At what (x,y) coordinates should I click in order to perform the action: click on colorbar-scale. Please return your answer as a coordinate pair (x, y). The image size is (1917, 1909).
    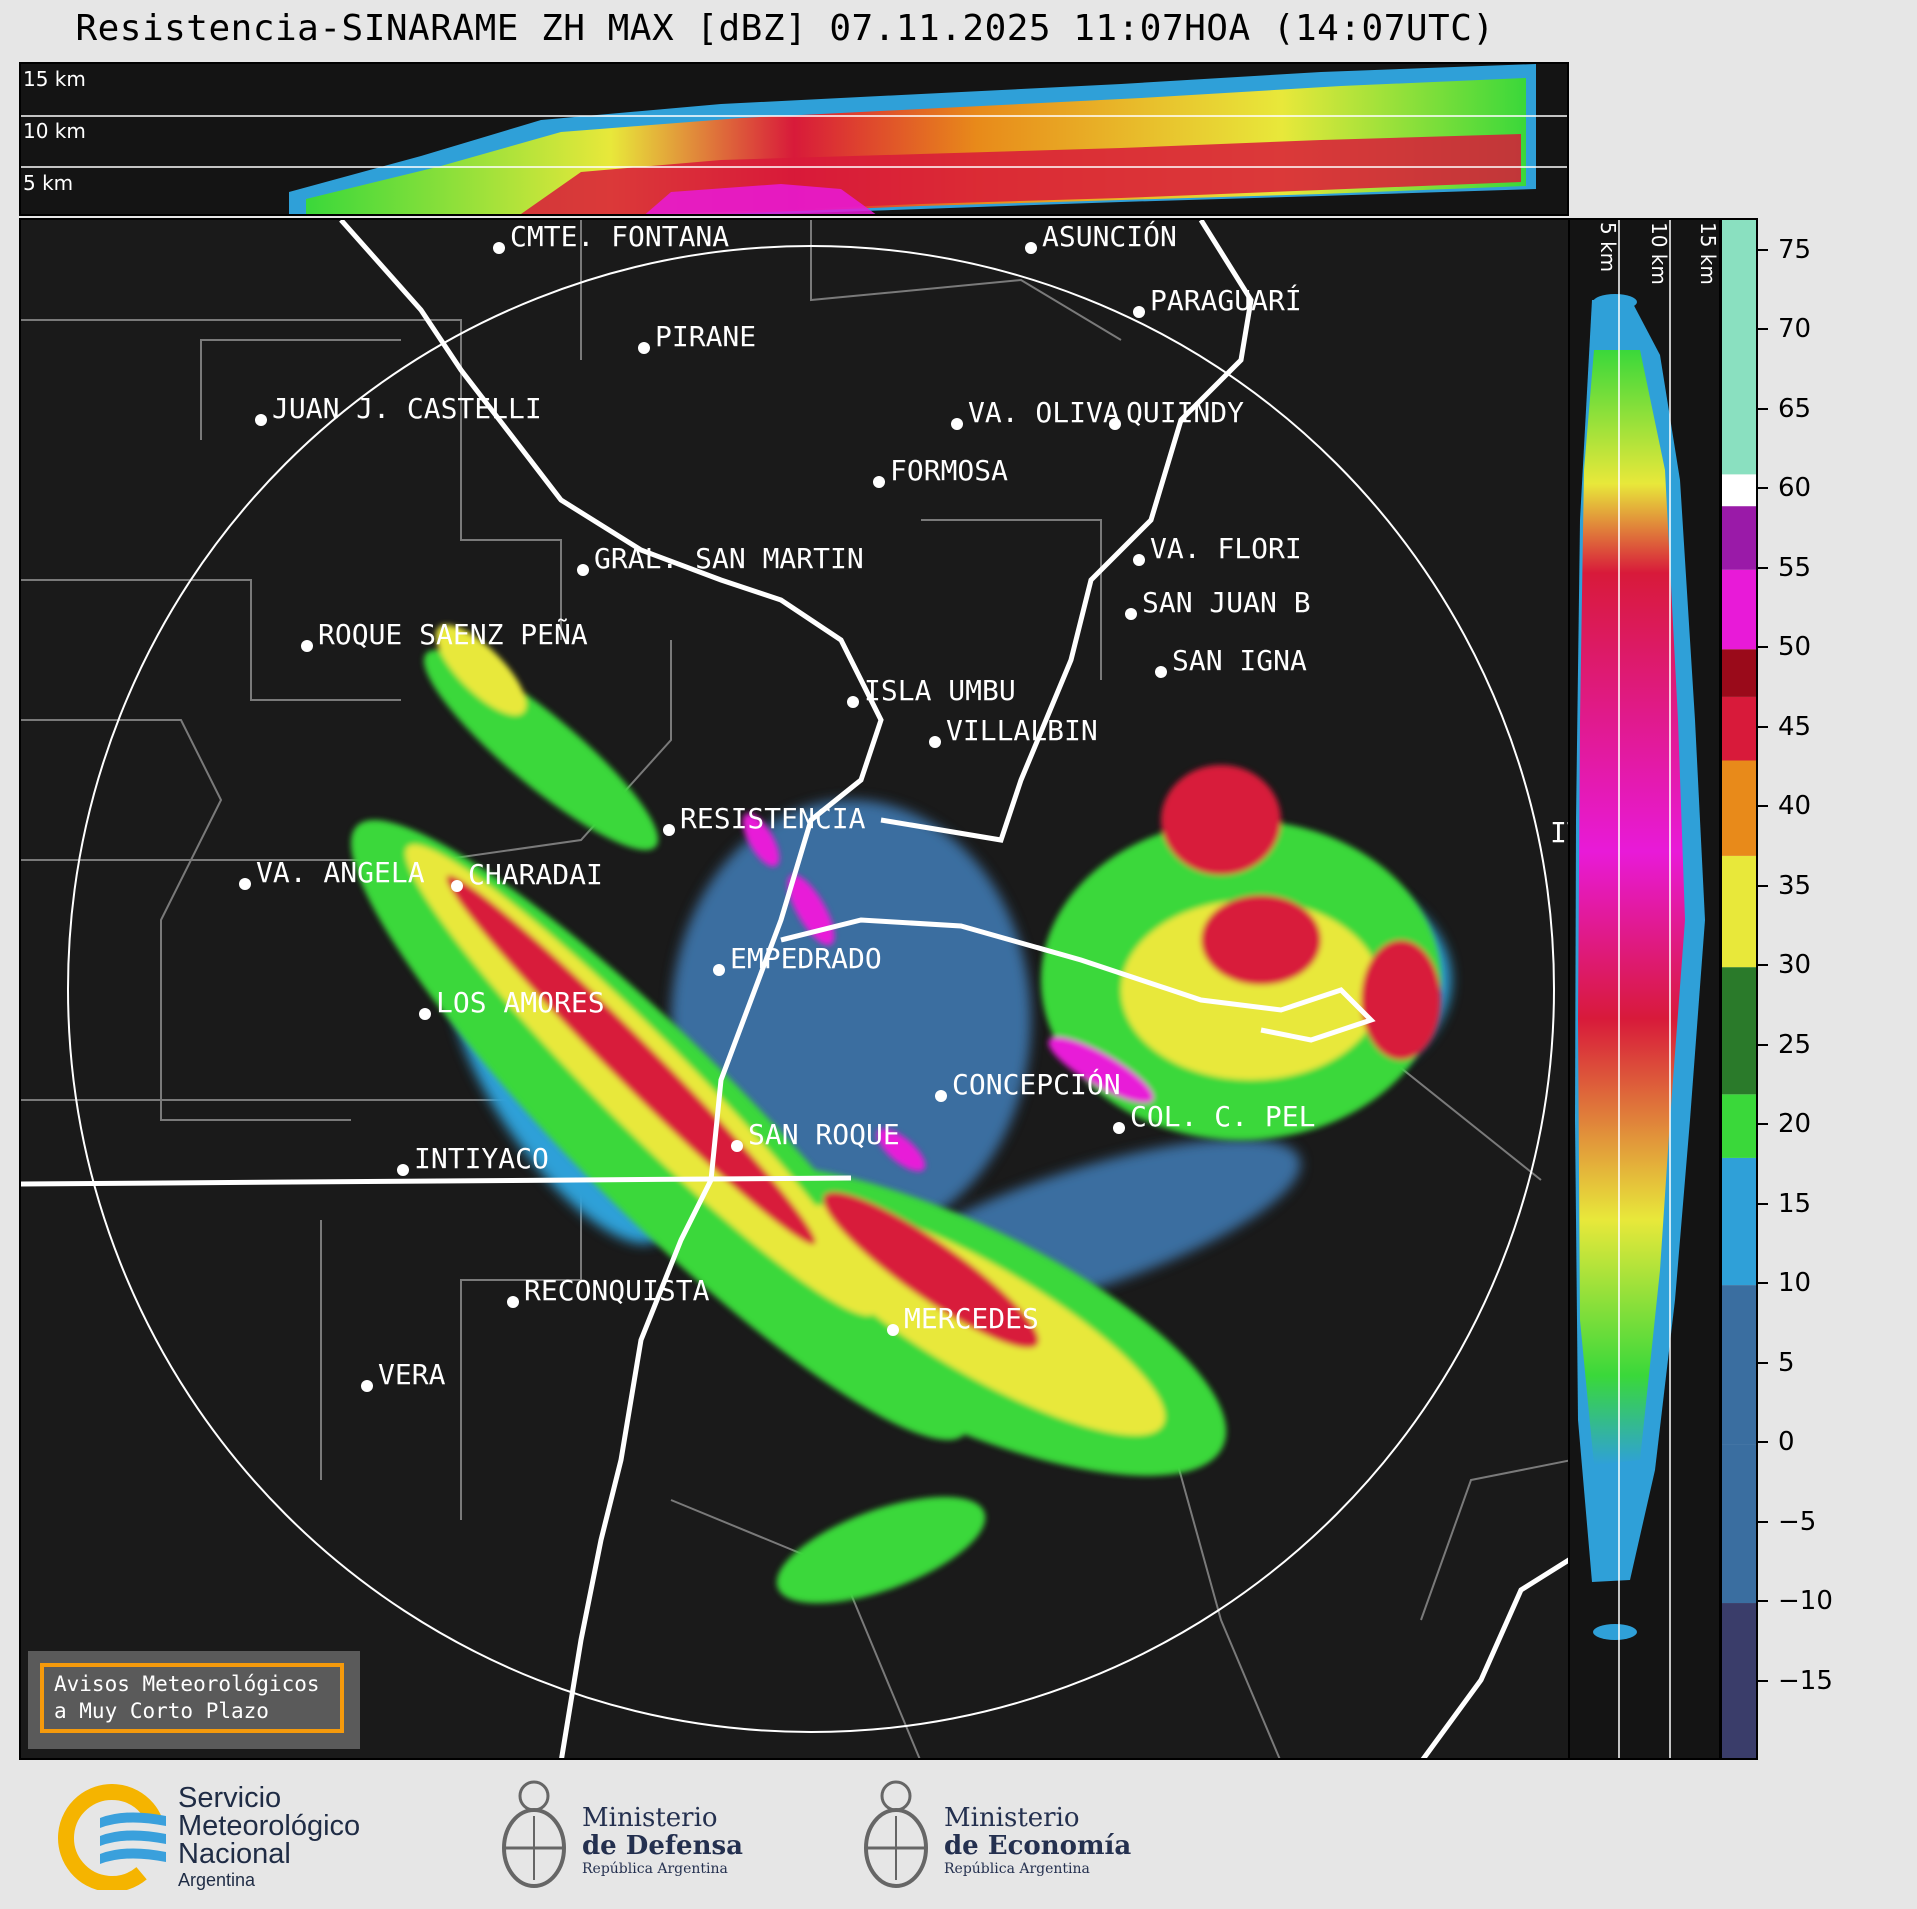
    Looking at the image, I should click on (1739, 989).